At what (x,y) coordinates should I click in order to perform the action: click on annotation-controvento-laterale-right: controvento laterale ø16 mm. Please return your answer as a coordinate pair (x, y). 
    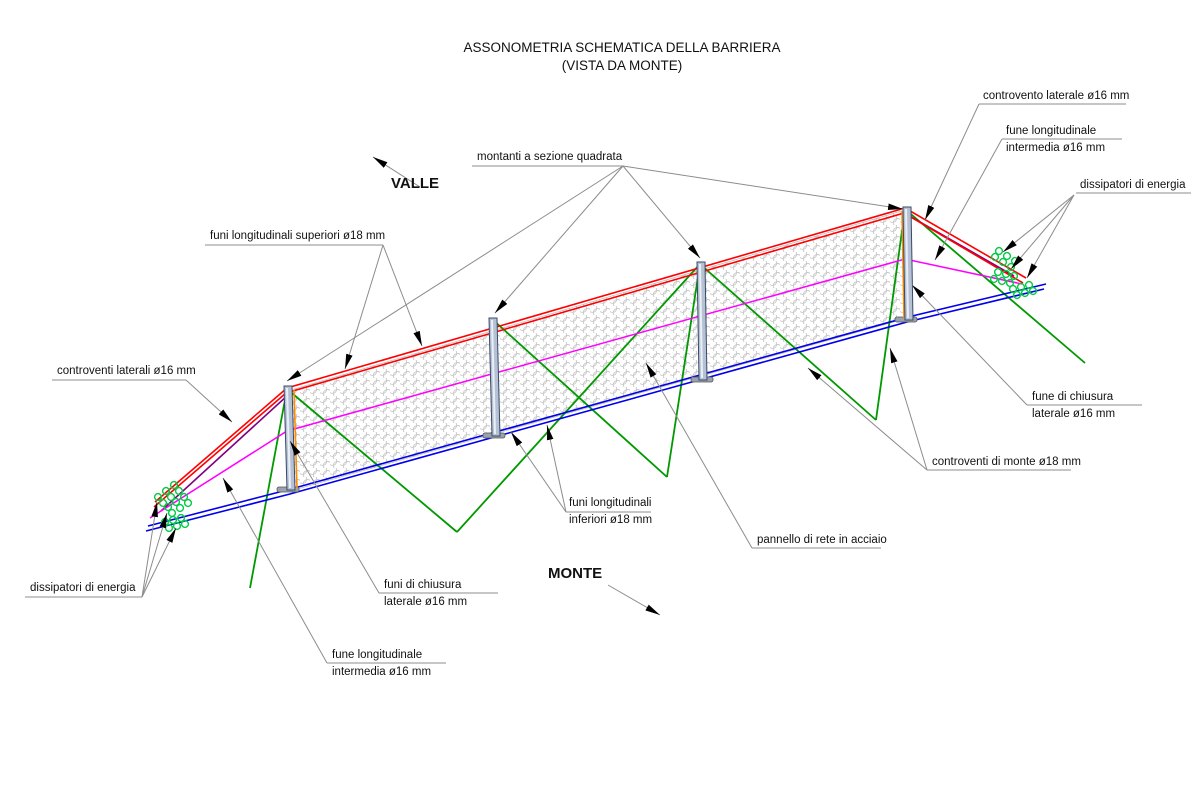
    Looking at the image, I should click on (1026, 155).